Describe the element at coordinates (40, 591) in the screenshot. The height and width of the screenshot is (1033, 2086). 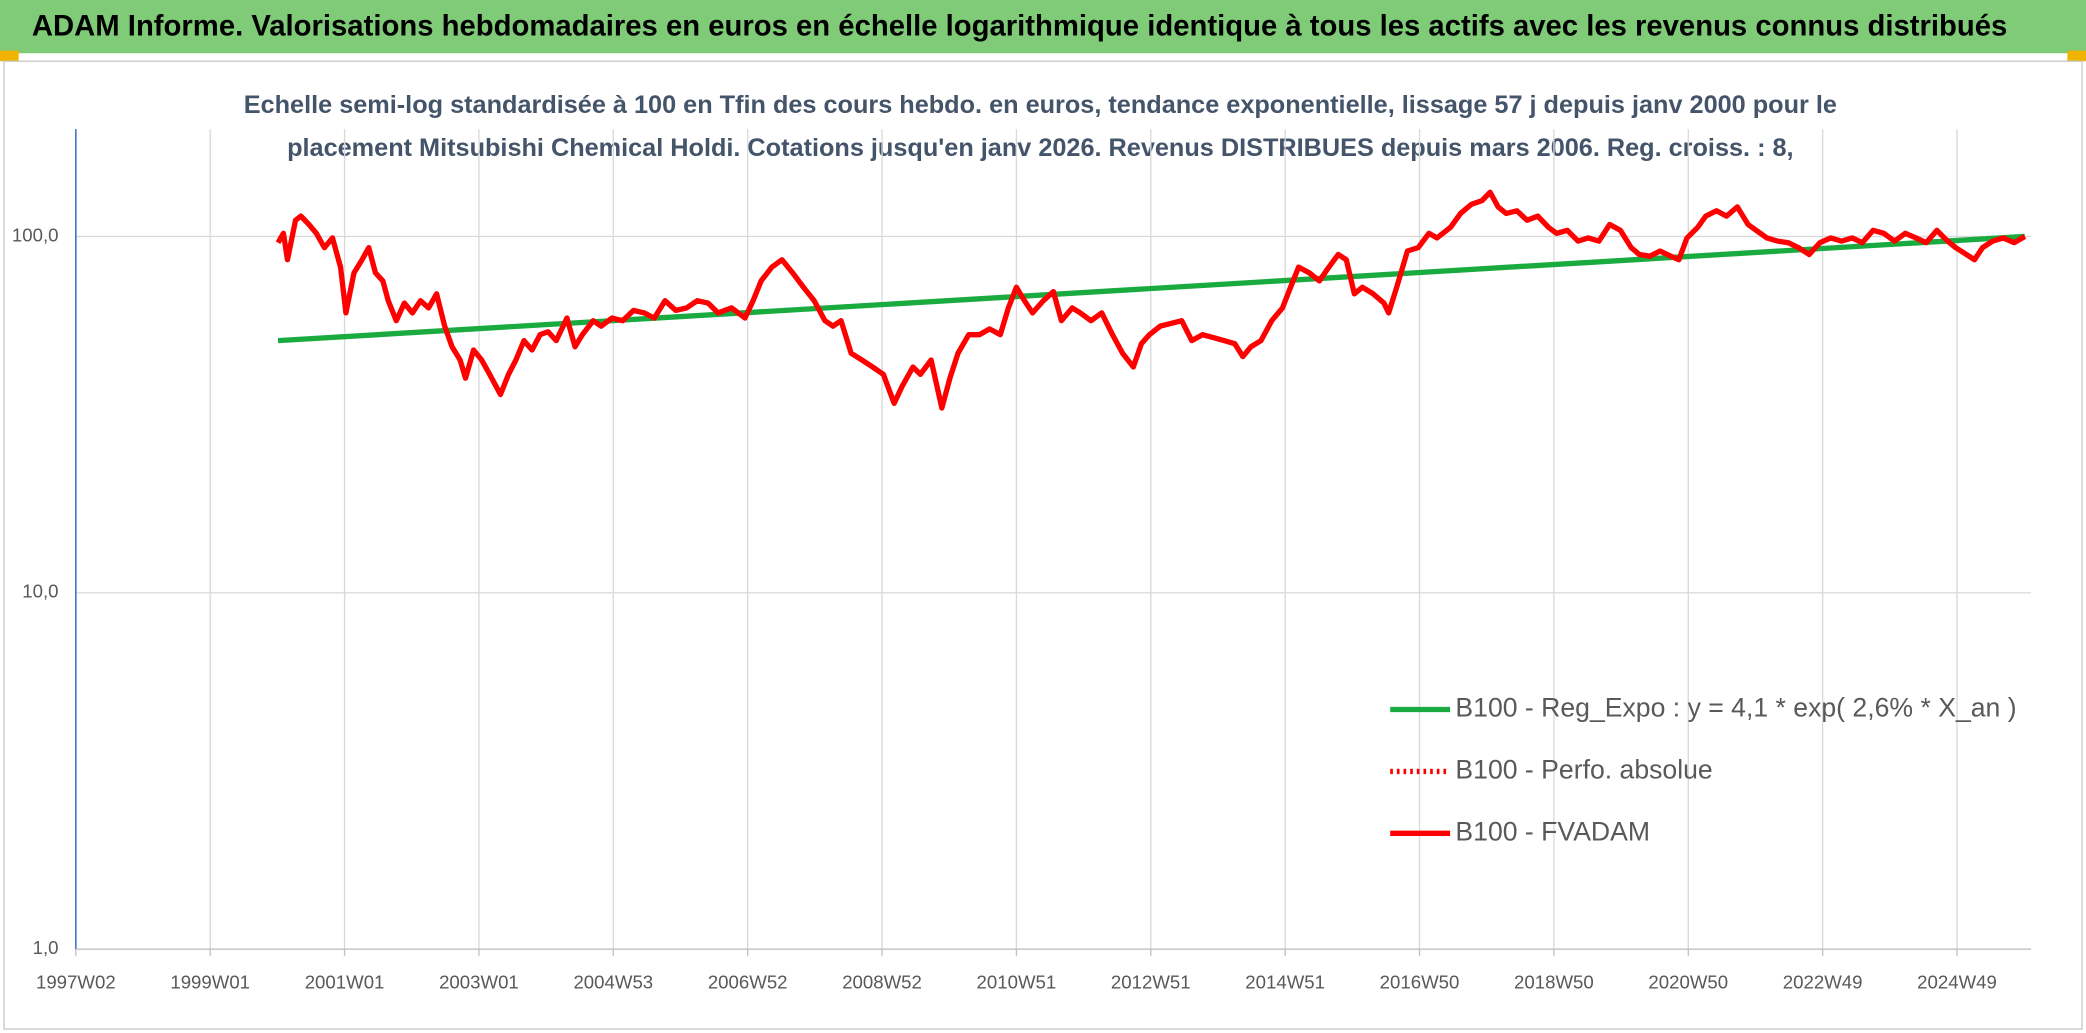
I see `y-tick-label: 10,0` at that location.